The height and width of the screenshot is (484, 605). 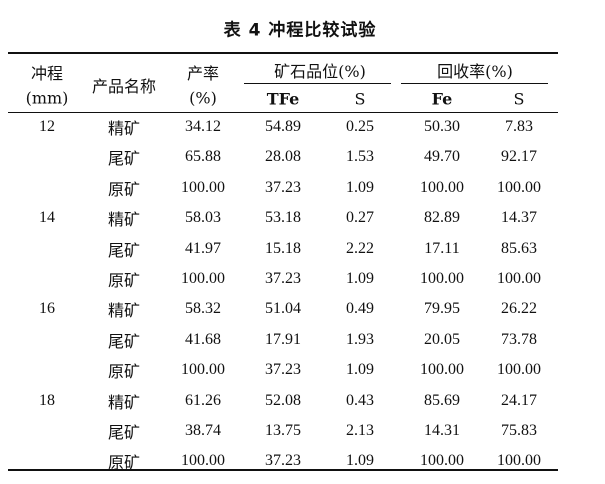 What do you see at coordinates (47, 73) in the screenshot?
I see `header-stroke: 冲程` at bounding box center [47, 73].